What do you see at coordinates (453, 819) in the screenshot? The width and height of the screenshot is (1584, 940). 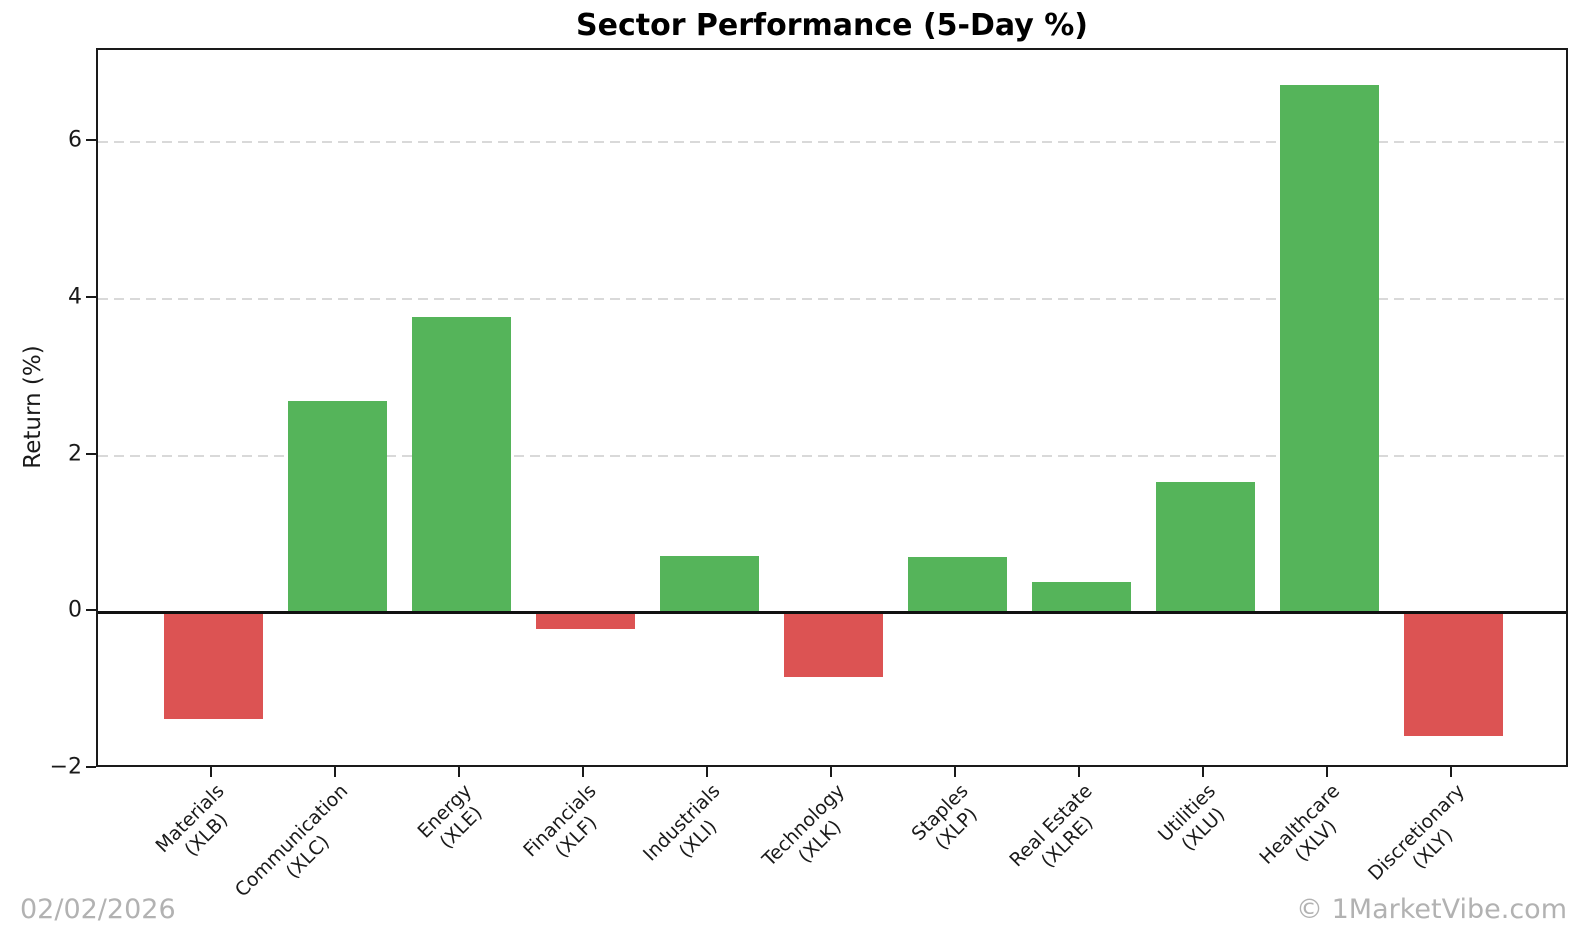 I see `x-tick-label-energy: Energy (XLE)` at bounding box center [453, 819].